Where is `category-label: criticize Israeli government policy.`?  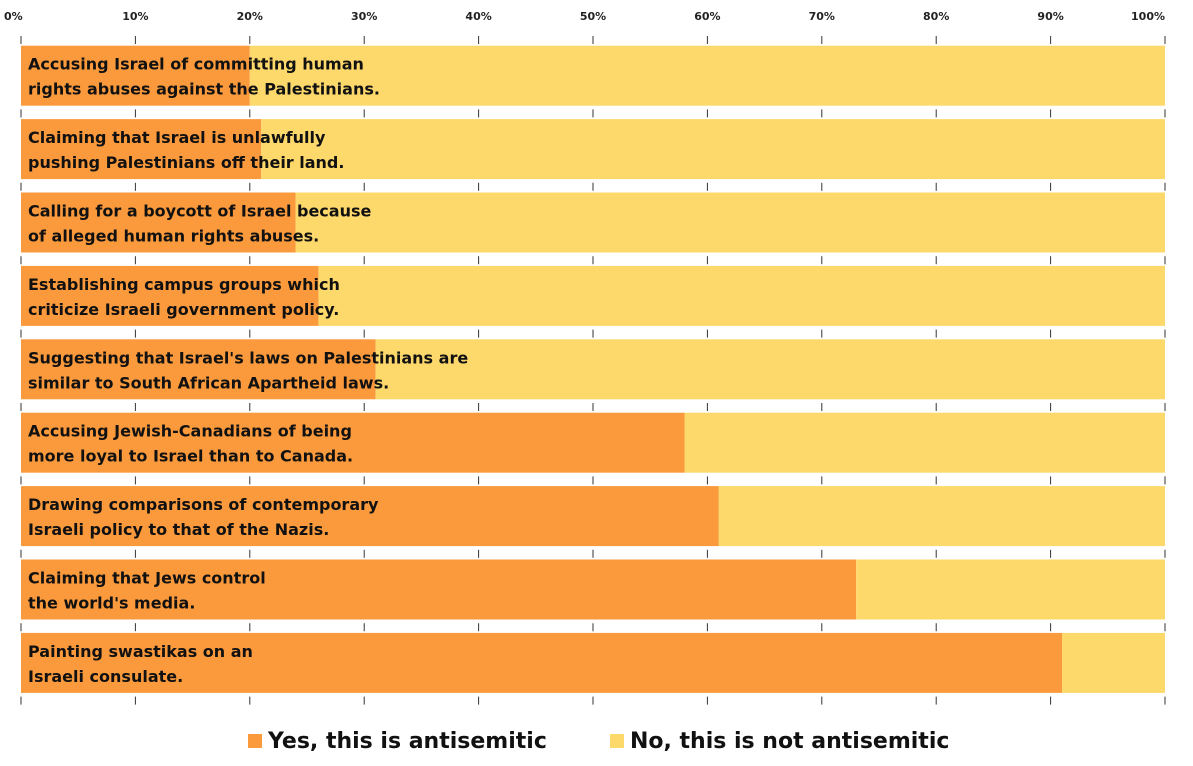 category-label: criticize Israeli government policy. is located at coordinates (183, 309).